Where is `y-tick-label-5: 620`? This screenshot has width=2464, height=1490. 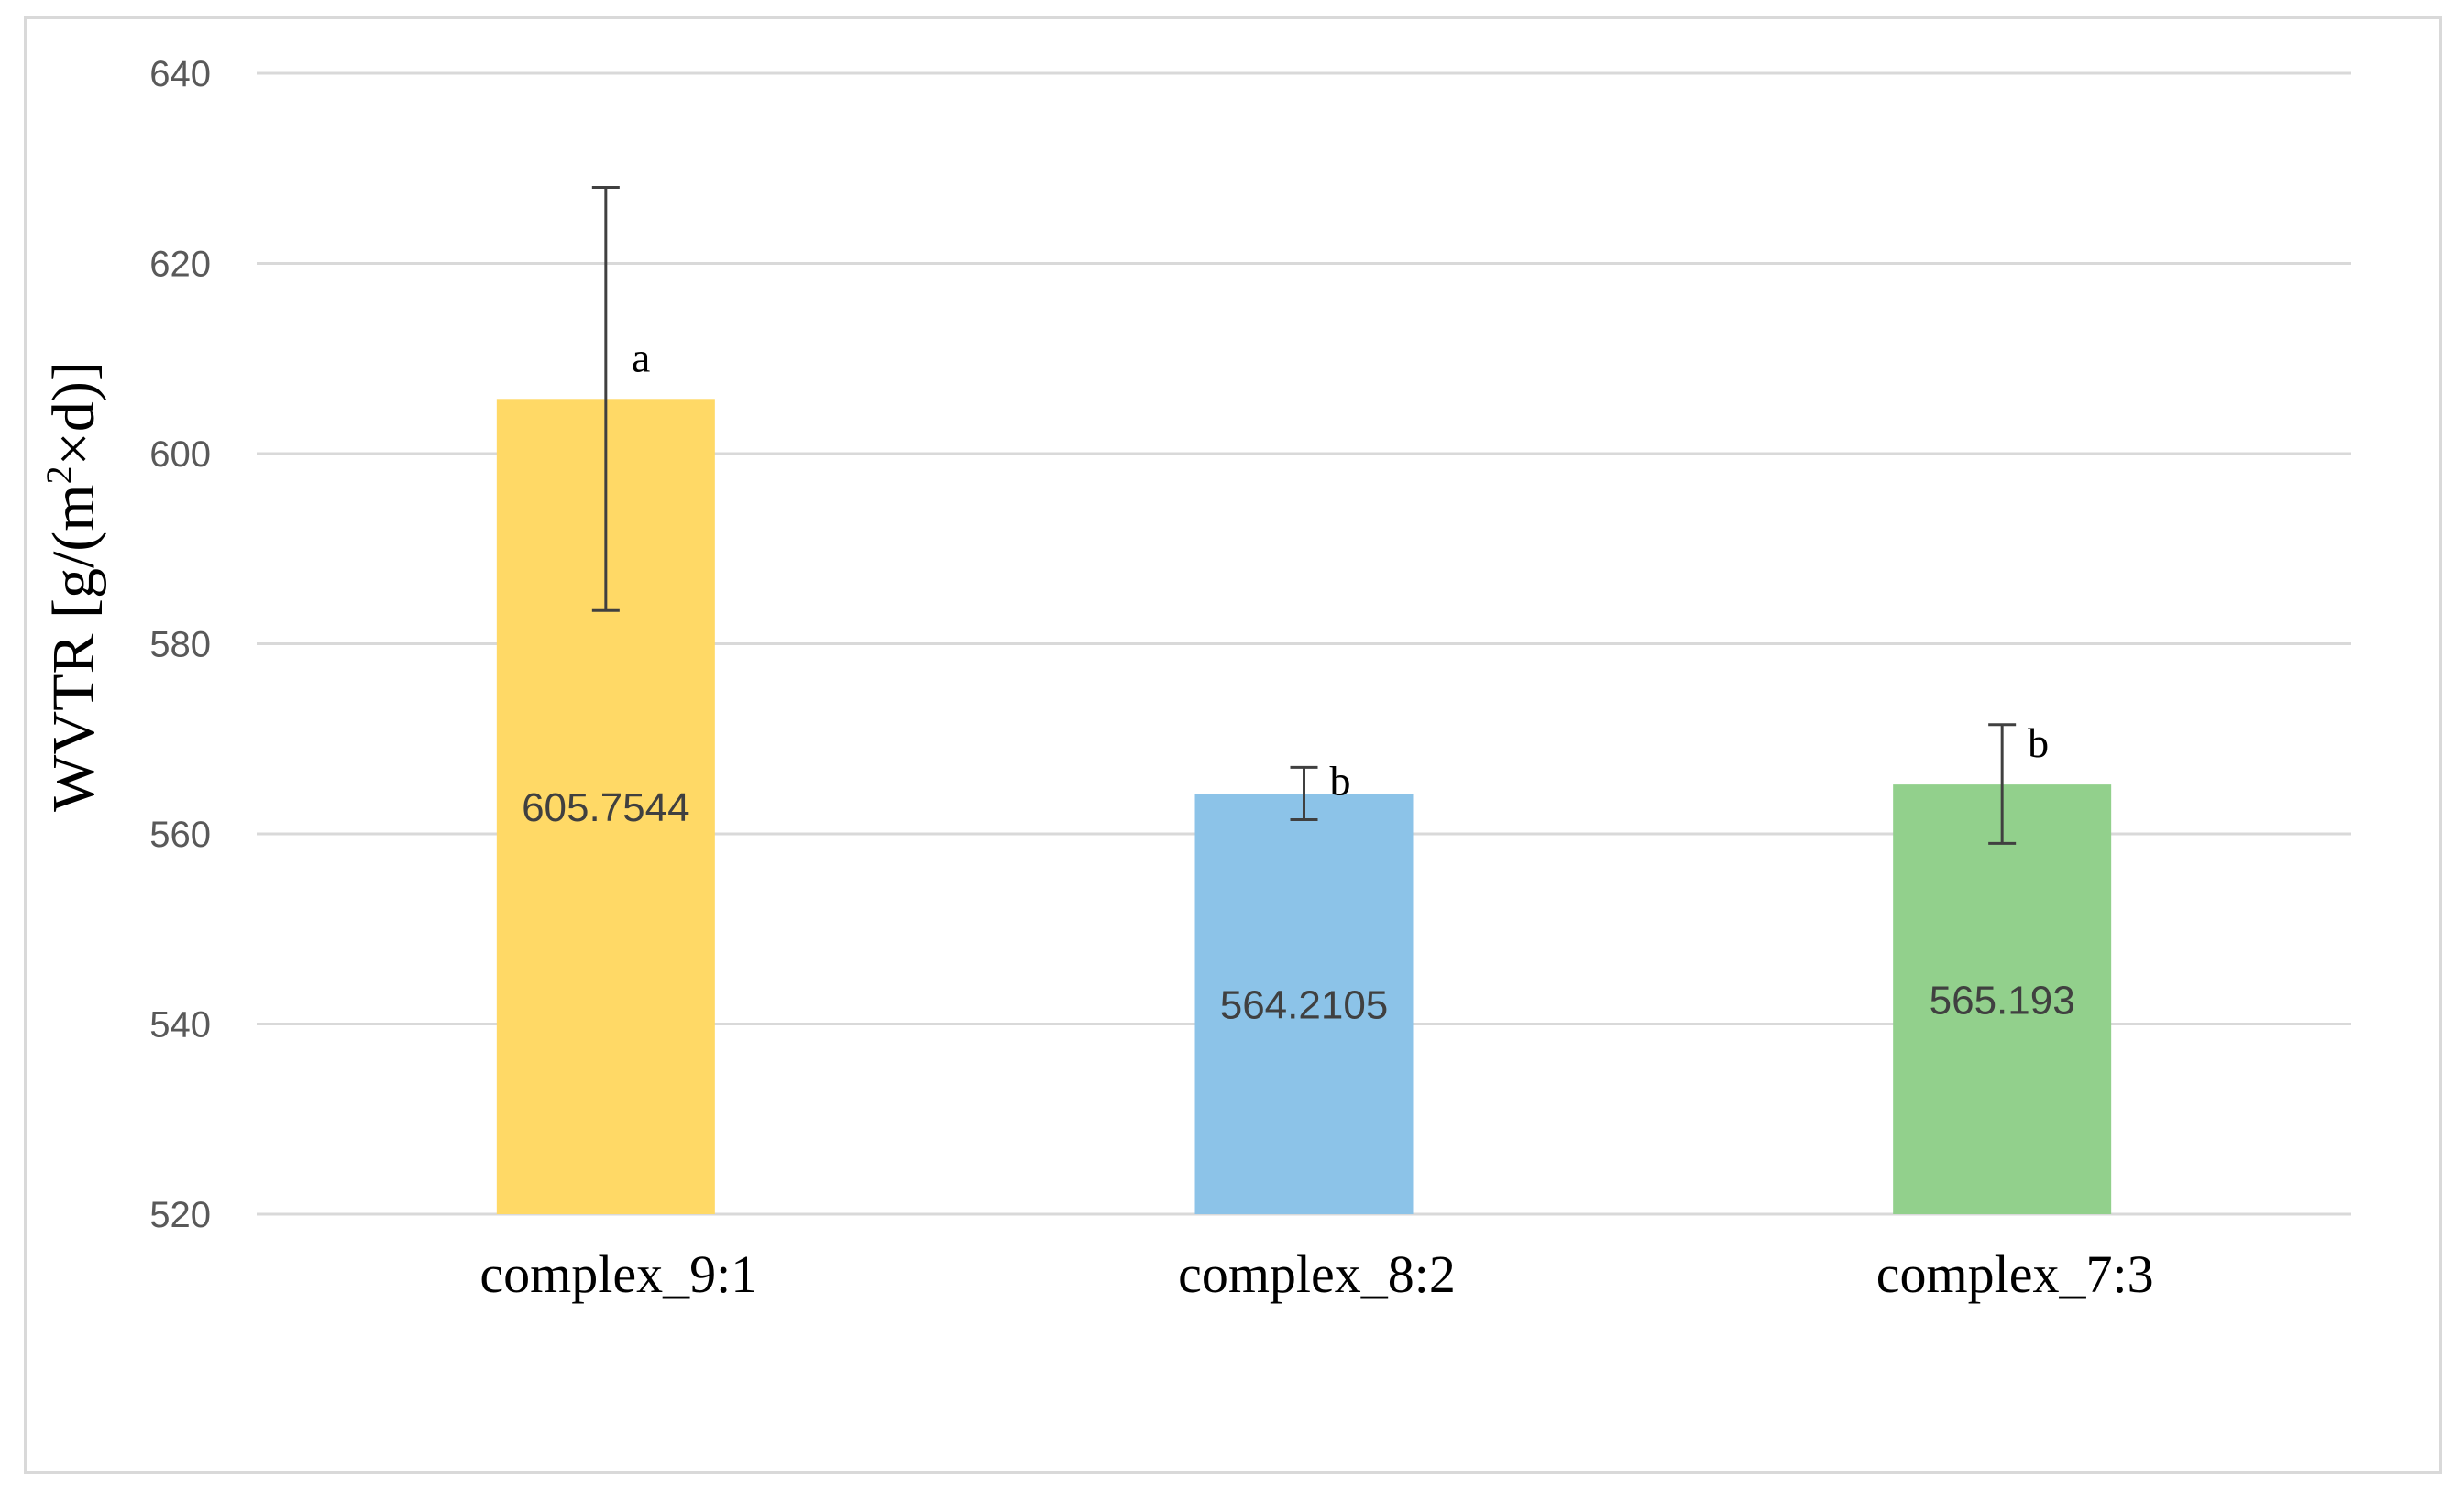 y-tick-label-5: 620 is located at coordinates (180, 265).